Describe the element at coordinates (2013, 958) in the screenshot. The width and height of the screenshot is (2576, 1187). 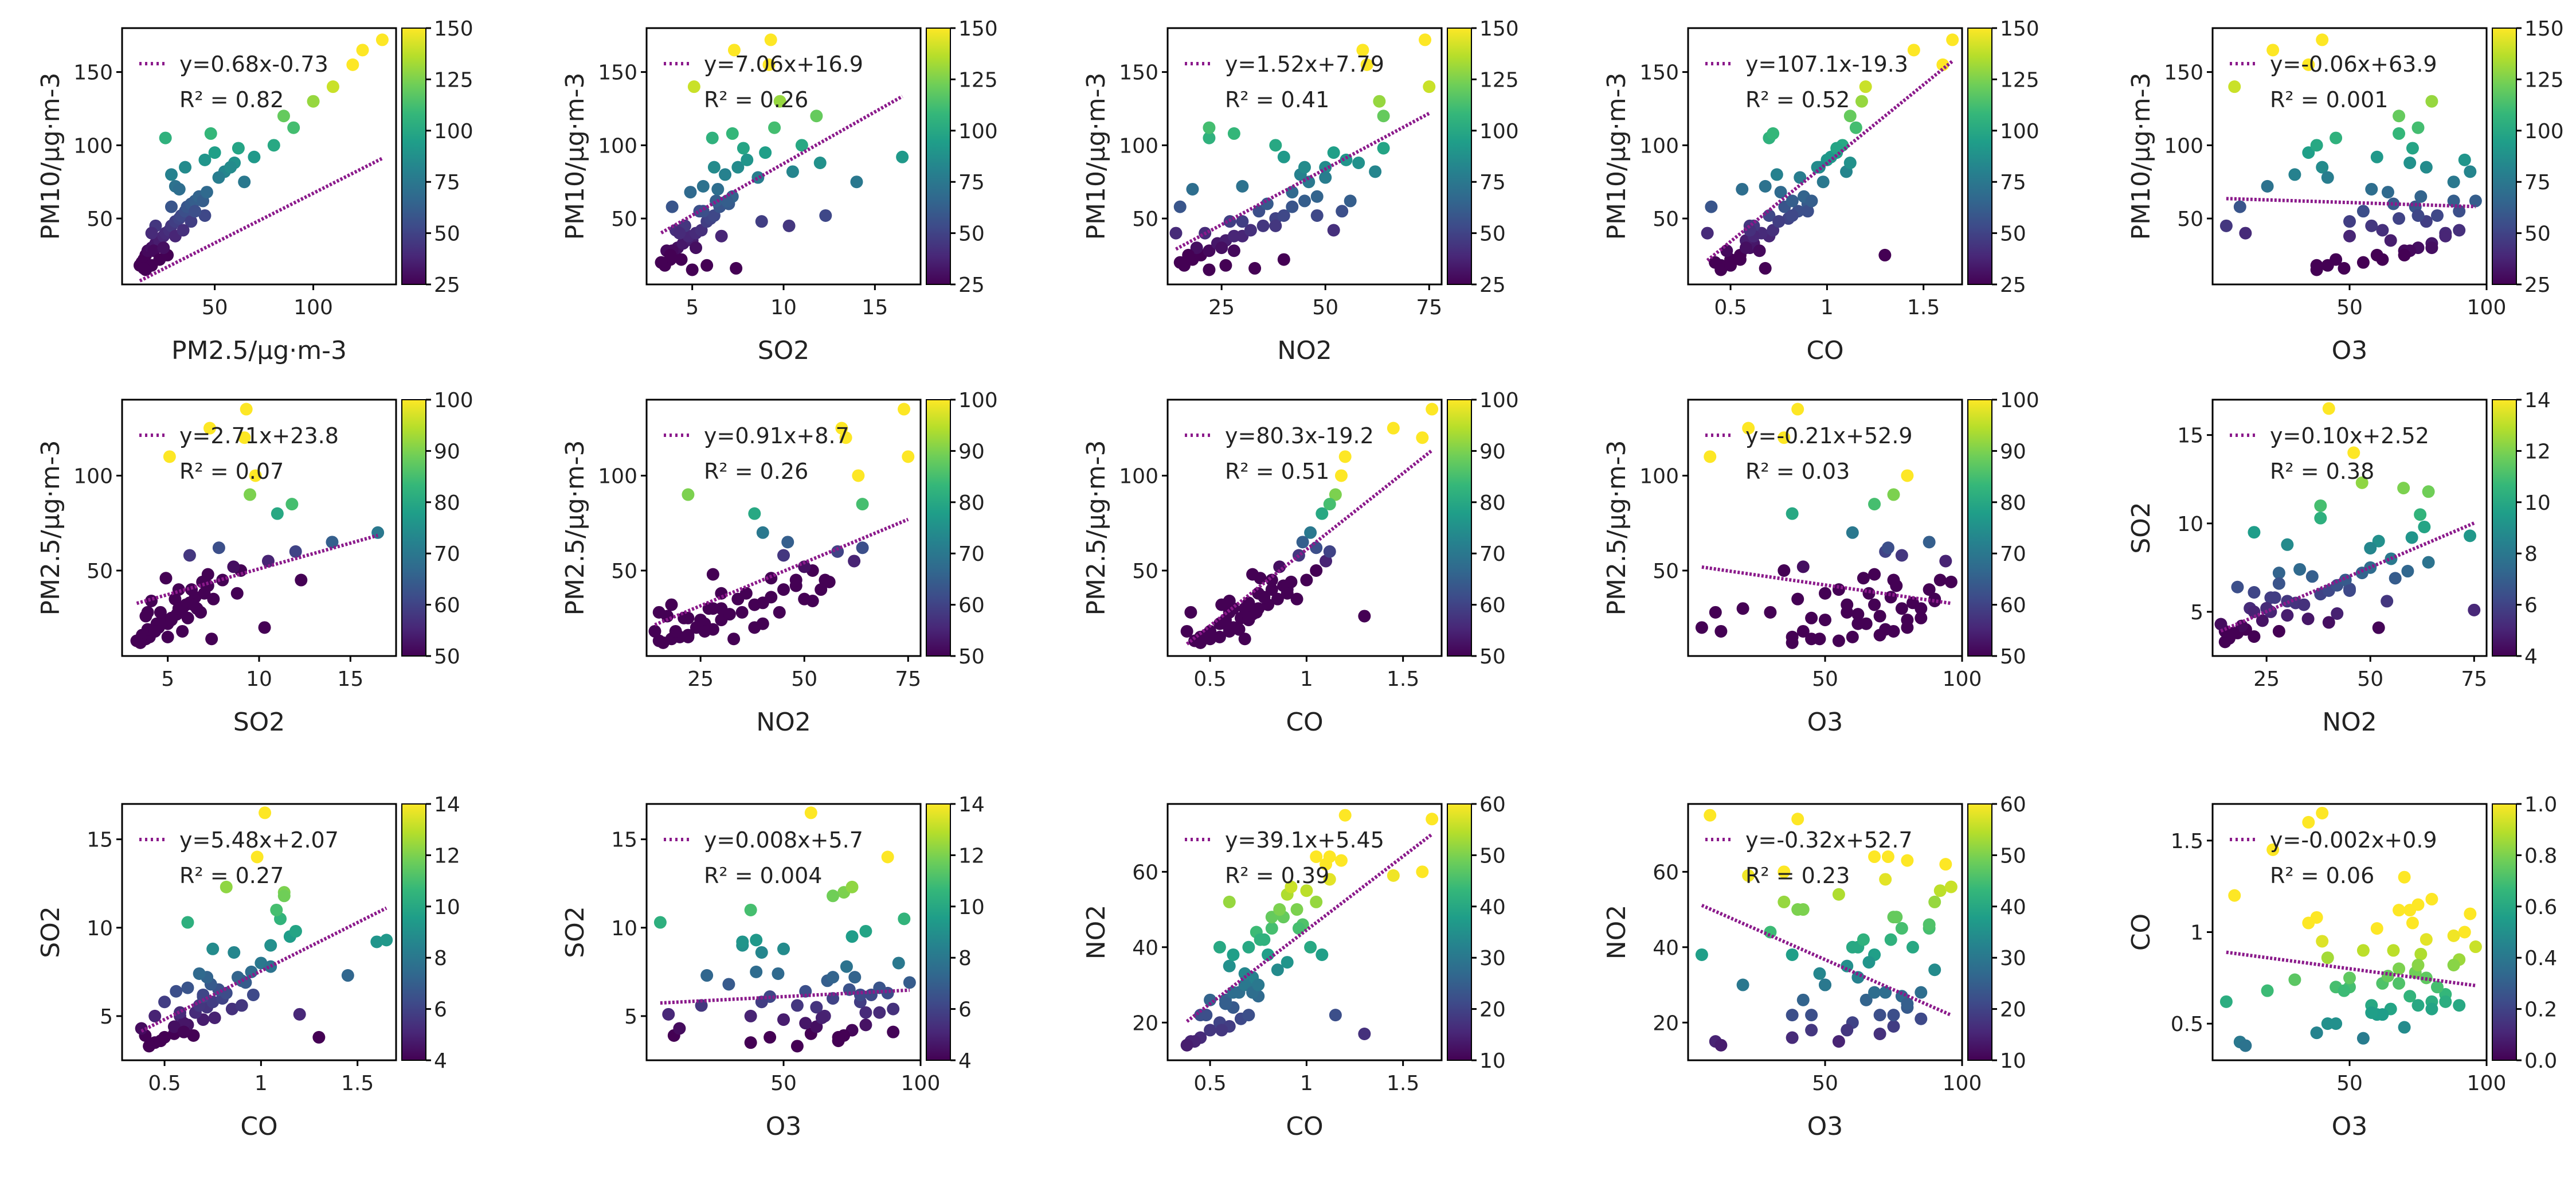
I see `colorbar-tick-label: 30` at that location.